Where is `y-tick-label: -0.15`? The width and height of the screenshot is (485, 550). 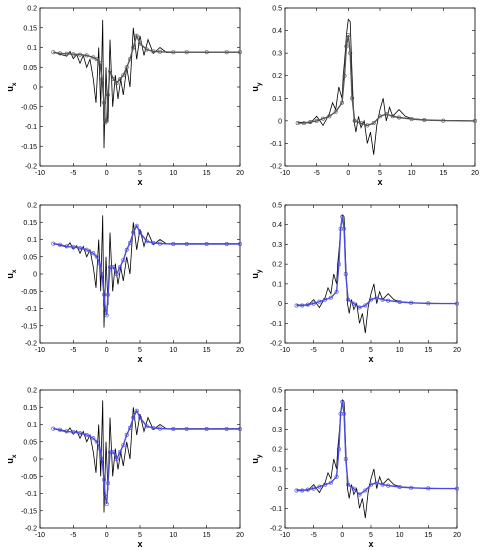
y-tick-label: -0.15 is located at coordinates (29, 147).